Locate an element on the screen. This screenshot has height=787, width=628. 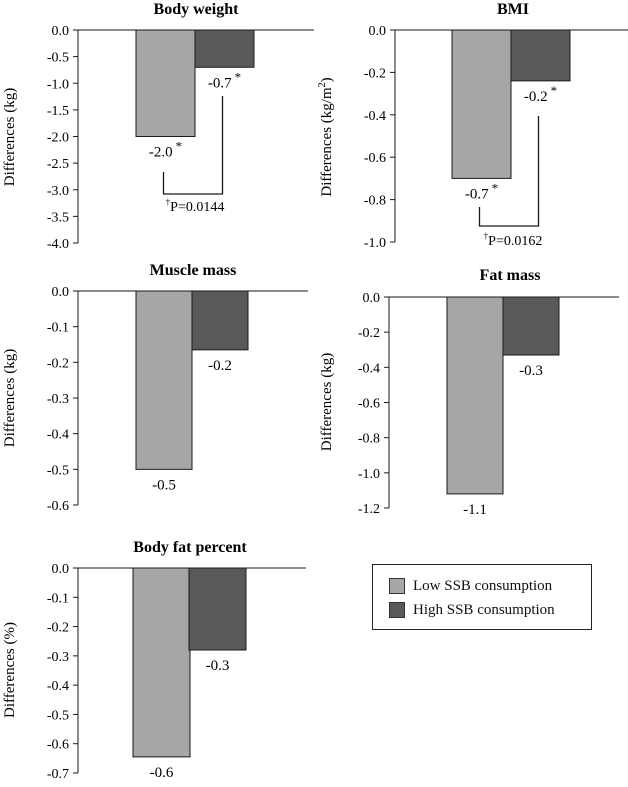
data-label: -0.2 * is located at coordinates (540, 94).